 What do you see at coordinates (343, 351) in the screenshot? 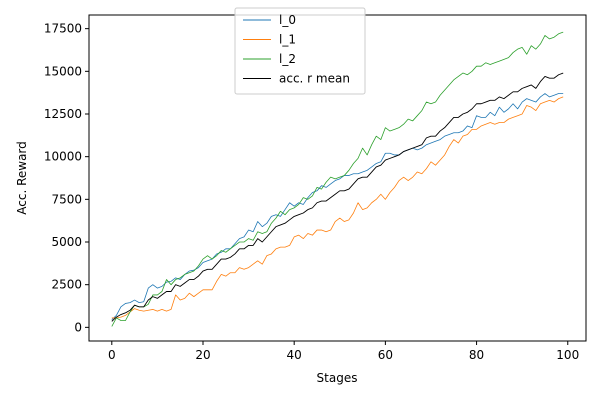
I see `x-axis-ticks: 0 20 40 60 80 100` at bounding box center [343, 351].